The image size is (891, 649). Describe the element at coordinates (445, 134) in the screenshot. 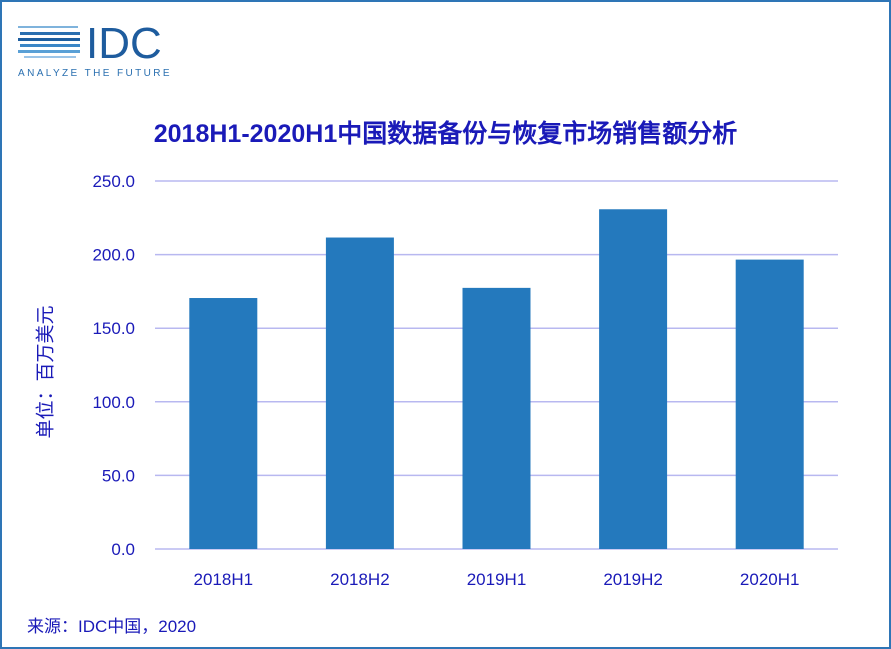

I see `chart-title: 2018H1-2020H1中国数据备份与恢复市场销售额分析` at that location.